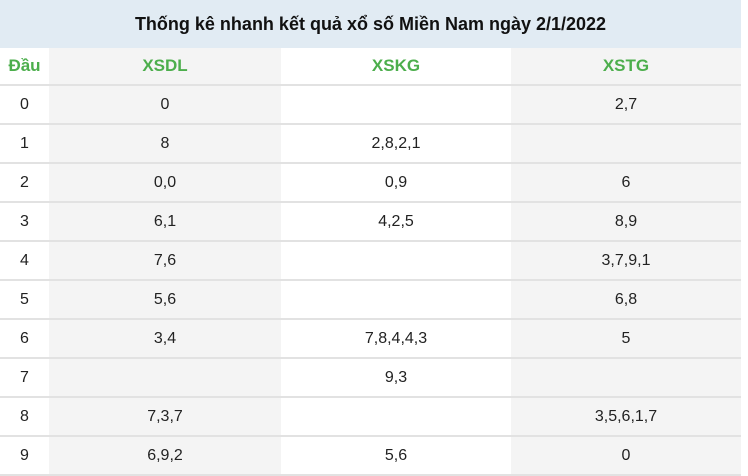 The width and height of the screenshot is (748, 476). I want to click on cell-dau: 1, so click(24, 144).